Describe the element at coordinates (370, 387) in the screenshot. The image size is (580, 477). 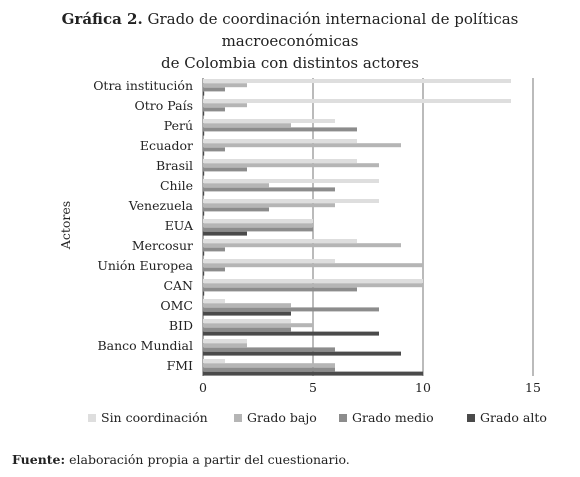
I see `x-tick-labels: 0 5 10 15` at that location.